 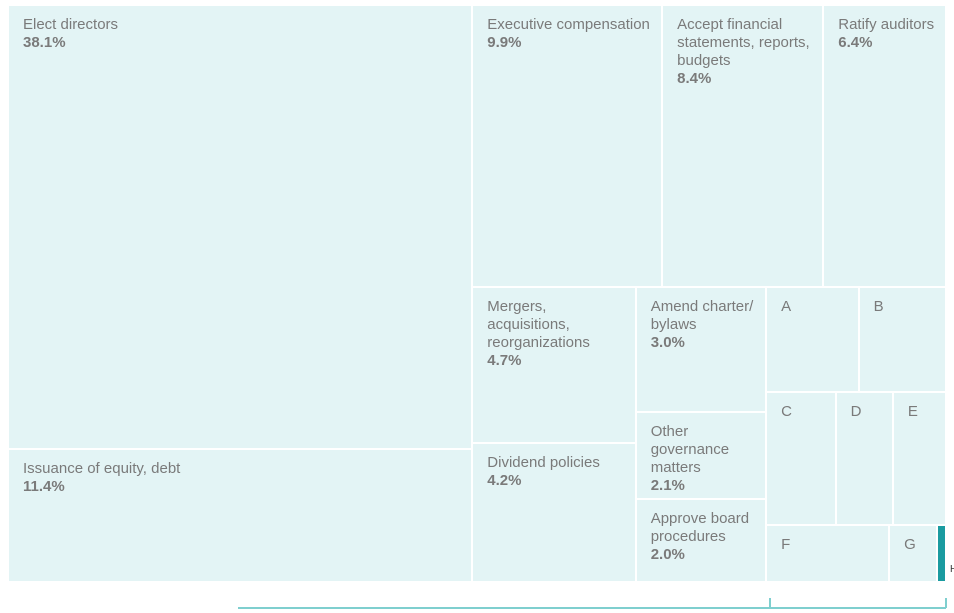 What do you see at coordinates (504, 480) in the screenshot?
I see `tile-value: 4.2%` at bounding box center [504, 480].